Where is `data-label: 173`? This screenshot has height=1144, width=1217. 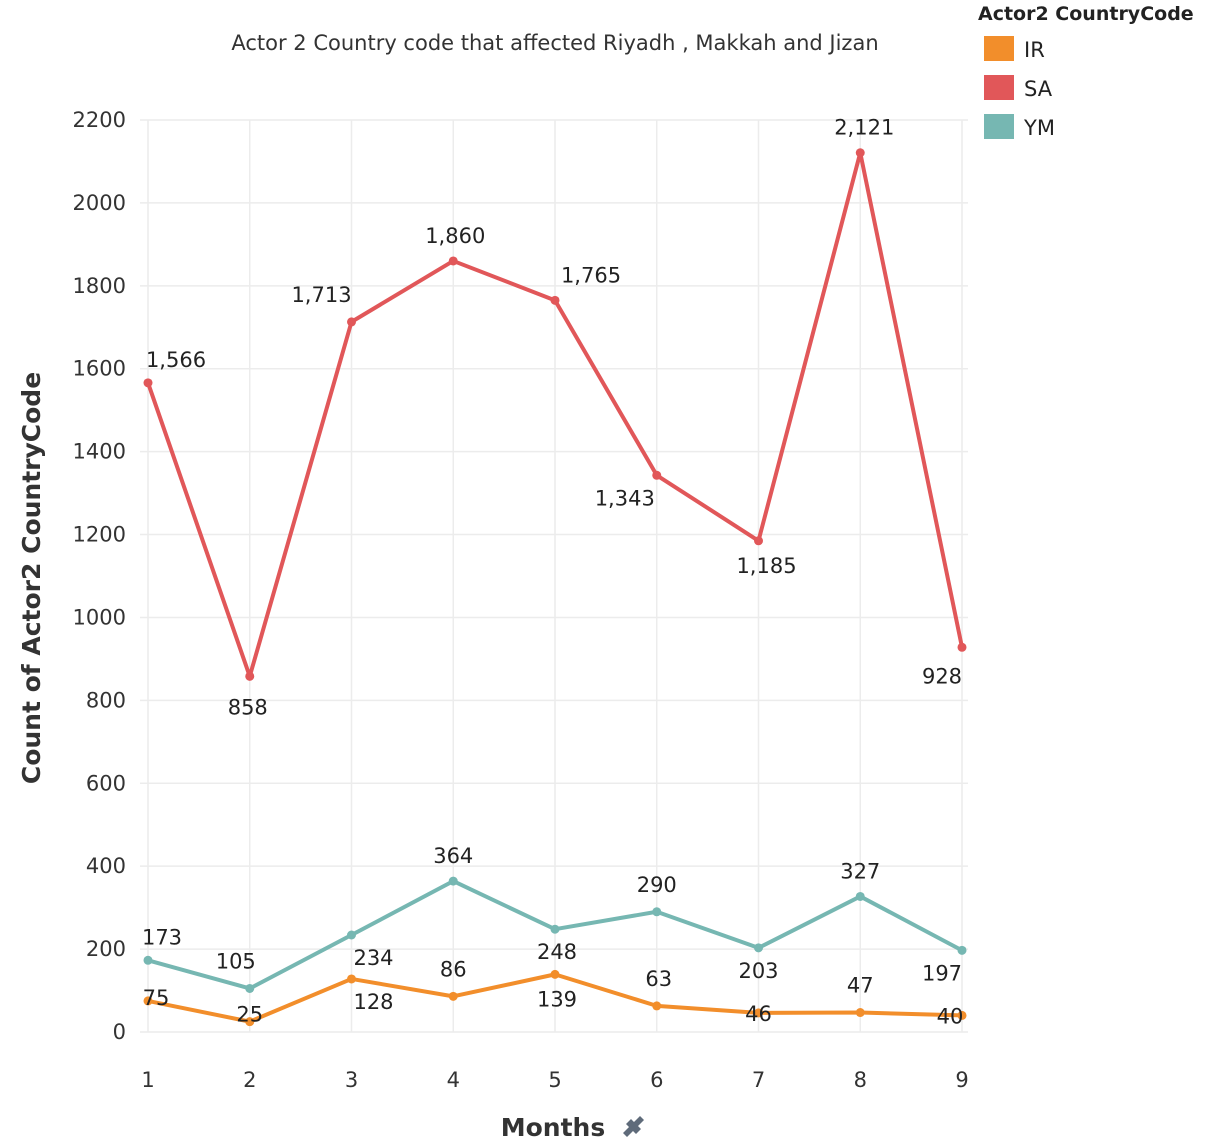
data-label: 173 is located at coordinates (162, 937).